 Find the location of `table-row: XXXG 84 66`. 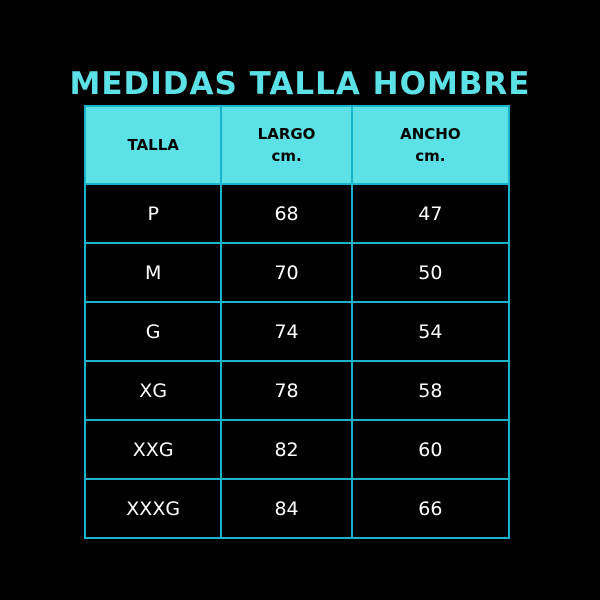

table-row: XXXG 84 66 is located at coordinates (297, 508).